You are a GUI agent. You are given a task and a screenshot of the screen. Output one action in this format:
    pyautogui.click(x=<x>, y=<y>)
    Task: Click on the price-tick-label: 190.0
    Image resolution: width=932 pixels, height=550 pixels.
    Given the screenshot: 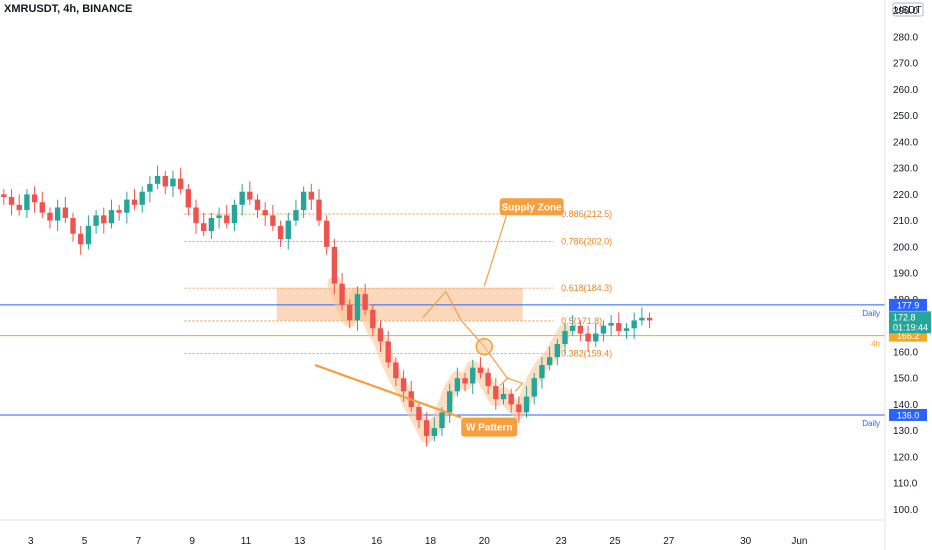 What is the action you would take?
    pyautogui.click(x=905, y=274)
    